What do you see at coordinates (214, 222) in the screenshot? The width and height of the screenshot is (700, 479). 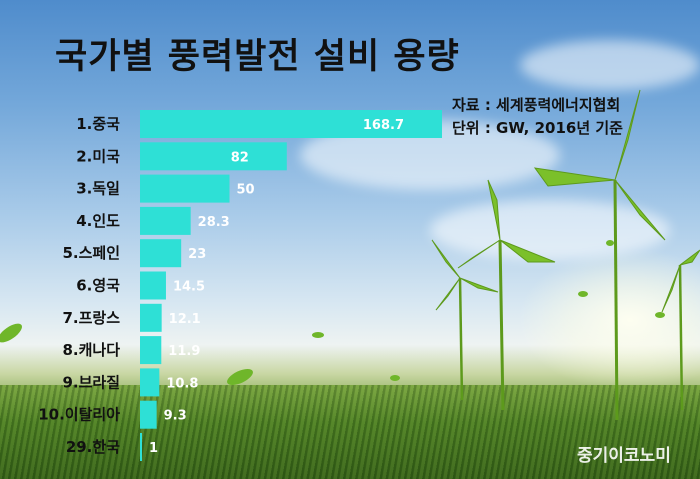 I see `value-label: 28.3` at bounding box center [214, 222].